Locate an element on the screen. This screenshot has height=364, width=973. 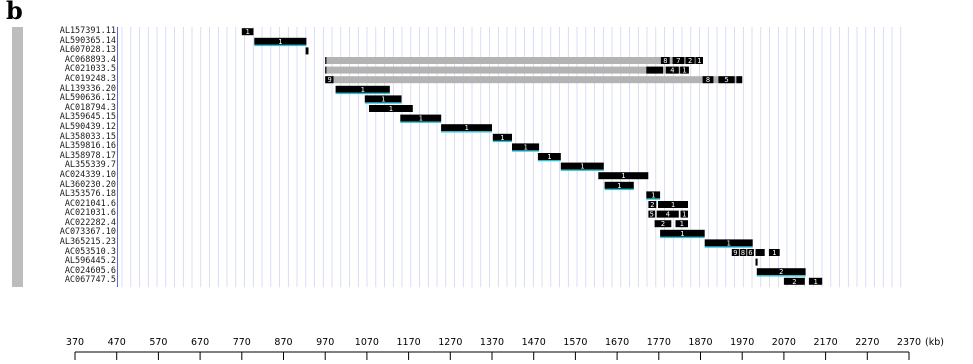
segment-number: 9 is located at coordinates (735, 253).